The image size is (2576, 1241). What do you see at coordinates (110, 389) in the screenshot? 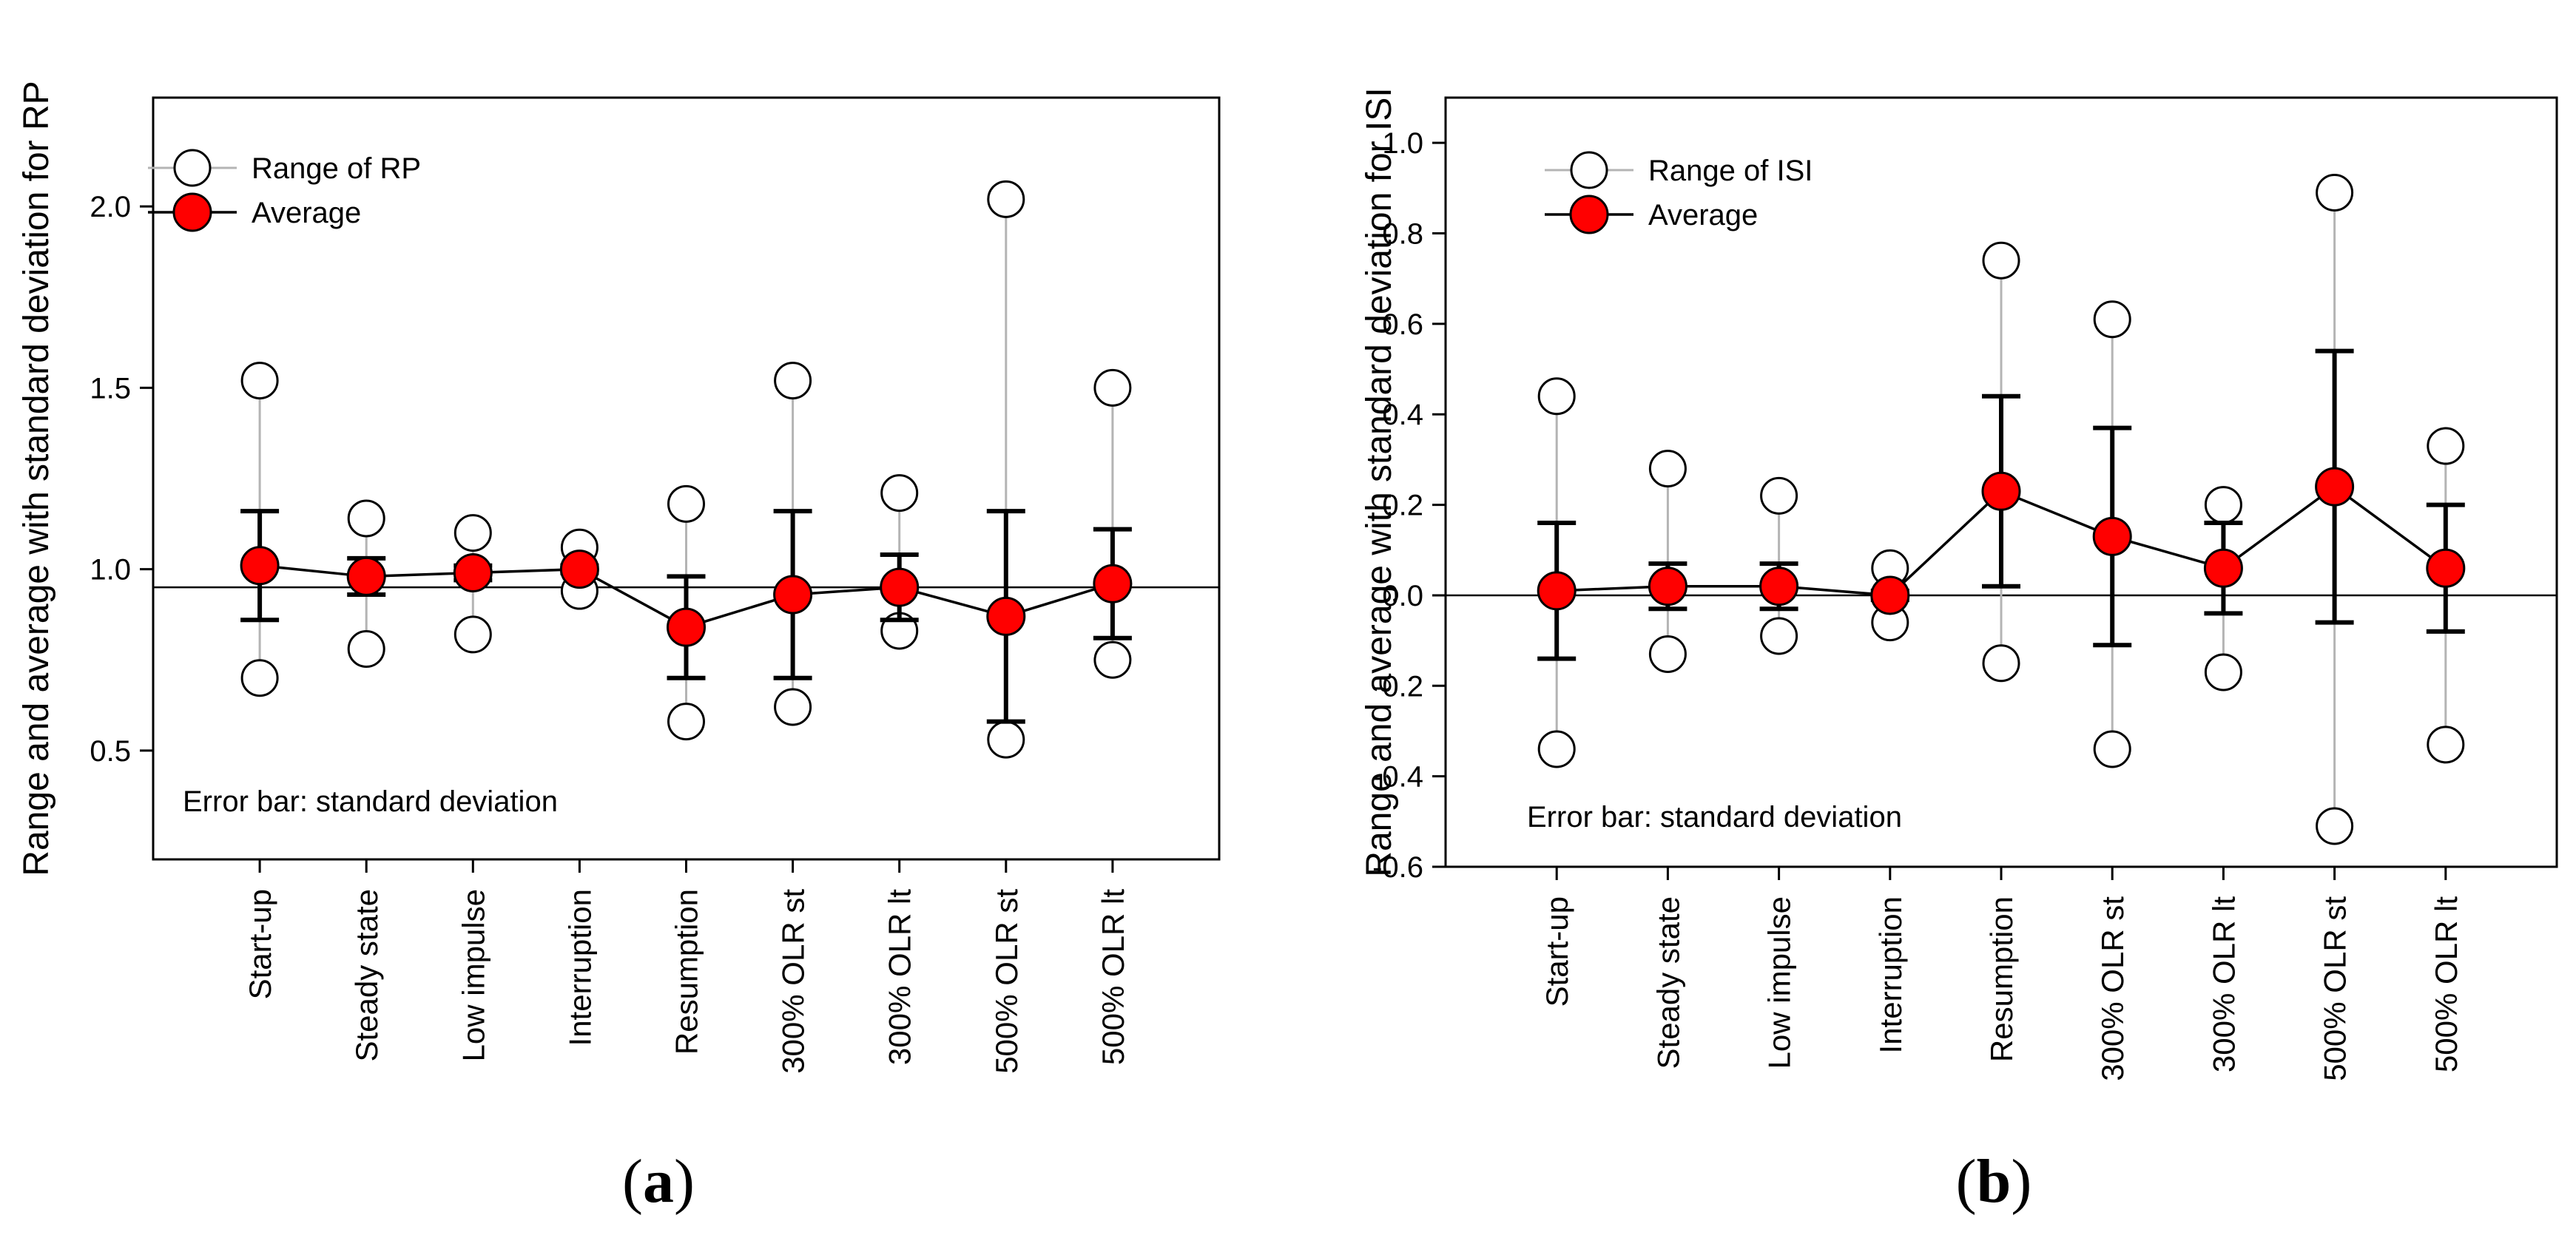
I see `y-tick-label: 1.5` at bounding box center [110, 389].